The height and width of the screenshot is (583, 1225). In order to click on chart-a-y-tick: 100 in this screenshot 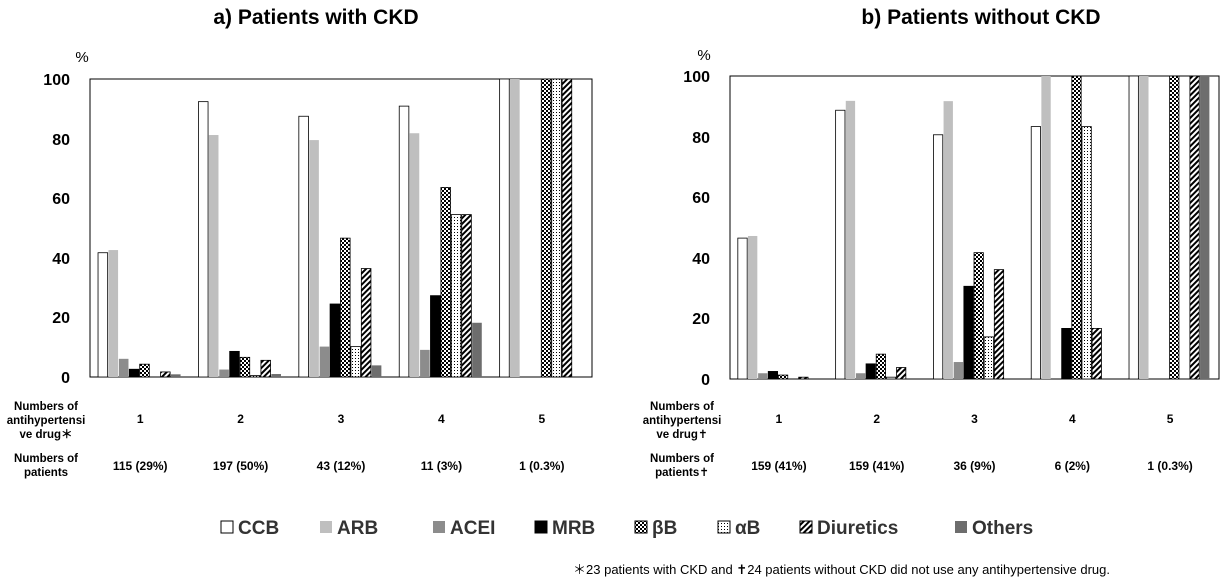, I will do `click(56, 80)`.